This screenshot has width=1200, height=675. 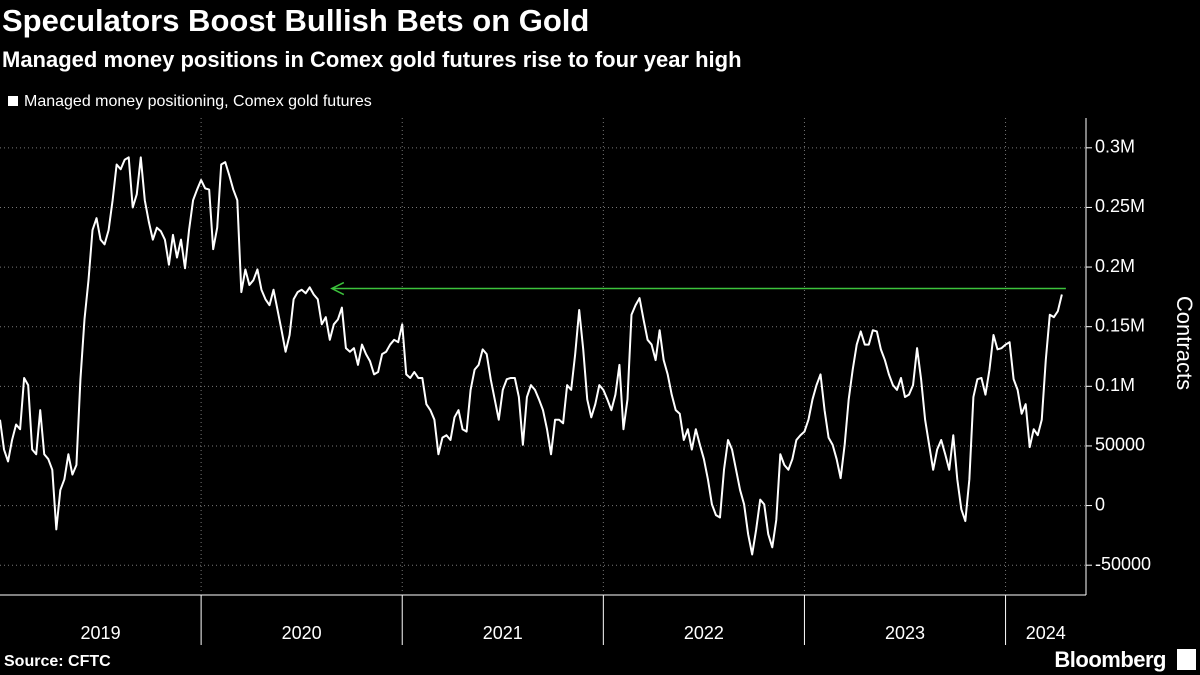 What do you see at coordinates (295, 20) in the screenshot?
I see `chart-title: Speculators Boost Bullish Bets on Gold` at bounding box center [295, 20].